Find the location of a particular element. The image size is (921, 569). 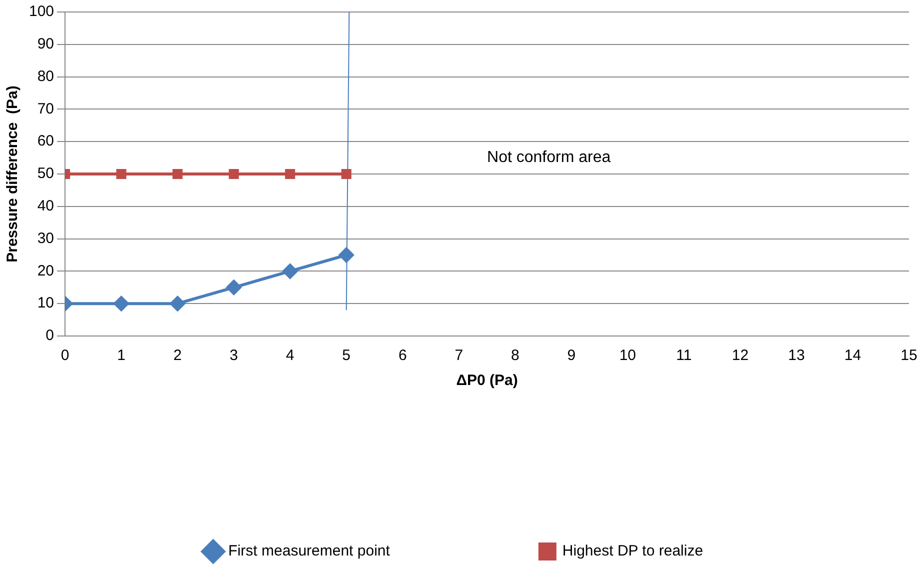

x-tick-label: 3 is located at coordinates (234, 355).